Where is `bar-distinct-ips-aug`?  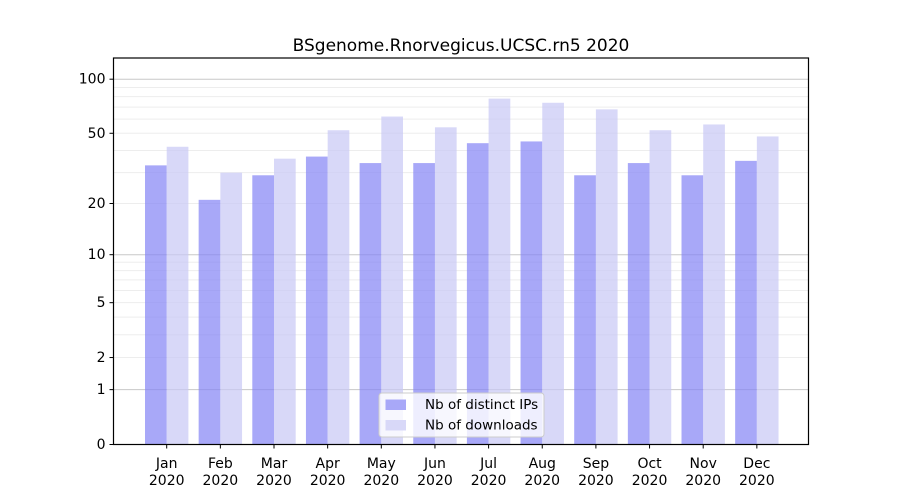 bar-distinct-ips-aug is located at coordinates (531, 293).